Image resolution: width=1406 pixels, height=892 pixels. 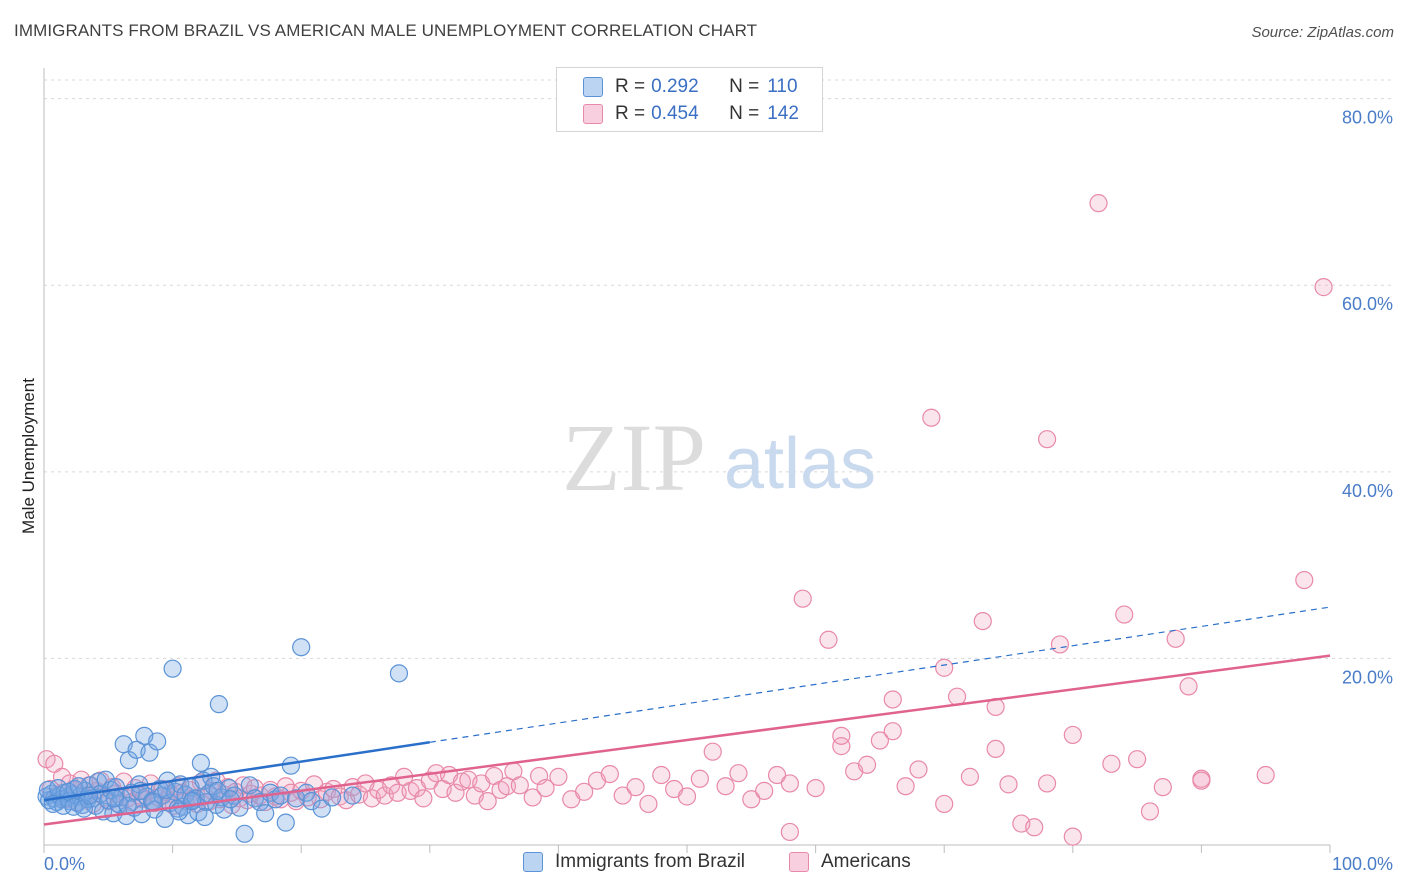 What do you see at coordinates (1367, 677) in the screenshot?
I see `y-tick-label: 20.0%` at bounding box center [1367, 677].